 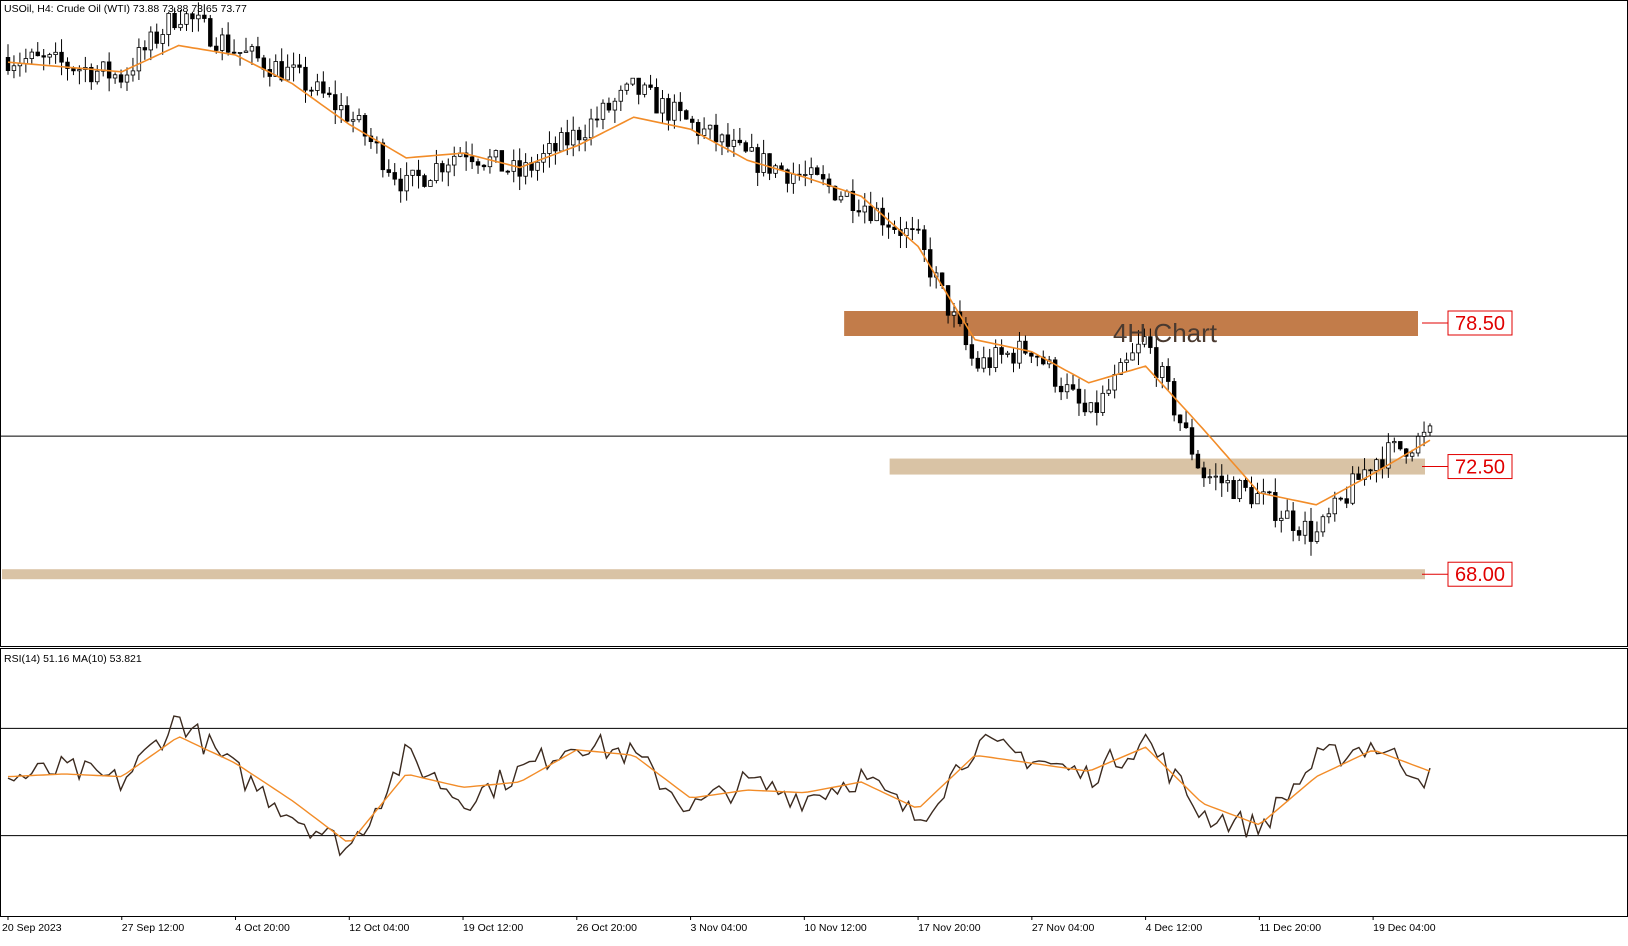 I want to click on level-label-68-00: 68.00, so click(x=1467, y=574).